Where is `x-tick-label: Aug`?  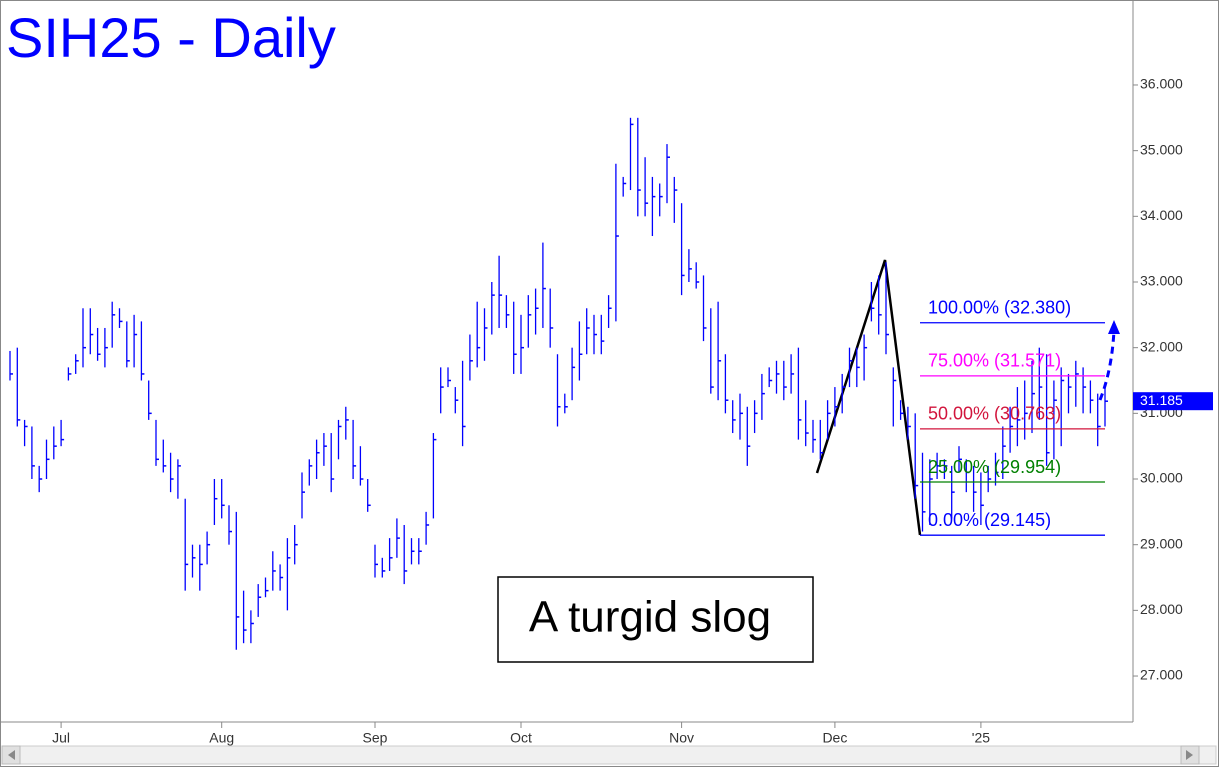
x-tick-label: Aug is located at coordinates (221, 738).